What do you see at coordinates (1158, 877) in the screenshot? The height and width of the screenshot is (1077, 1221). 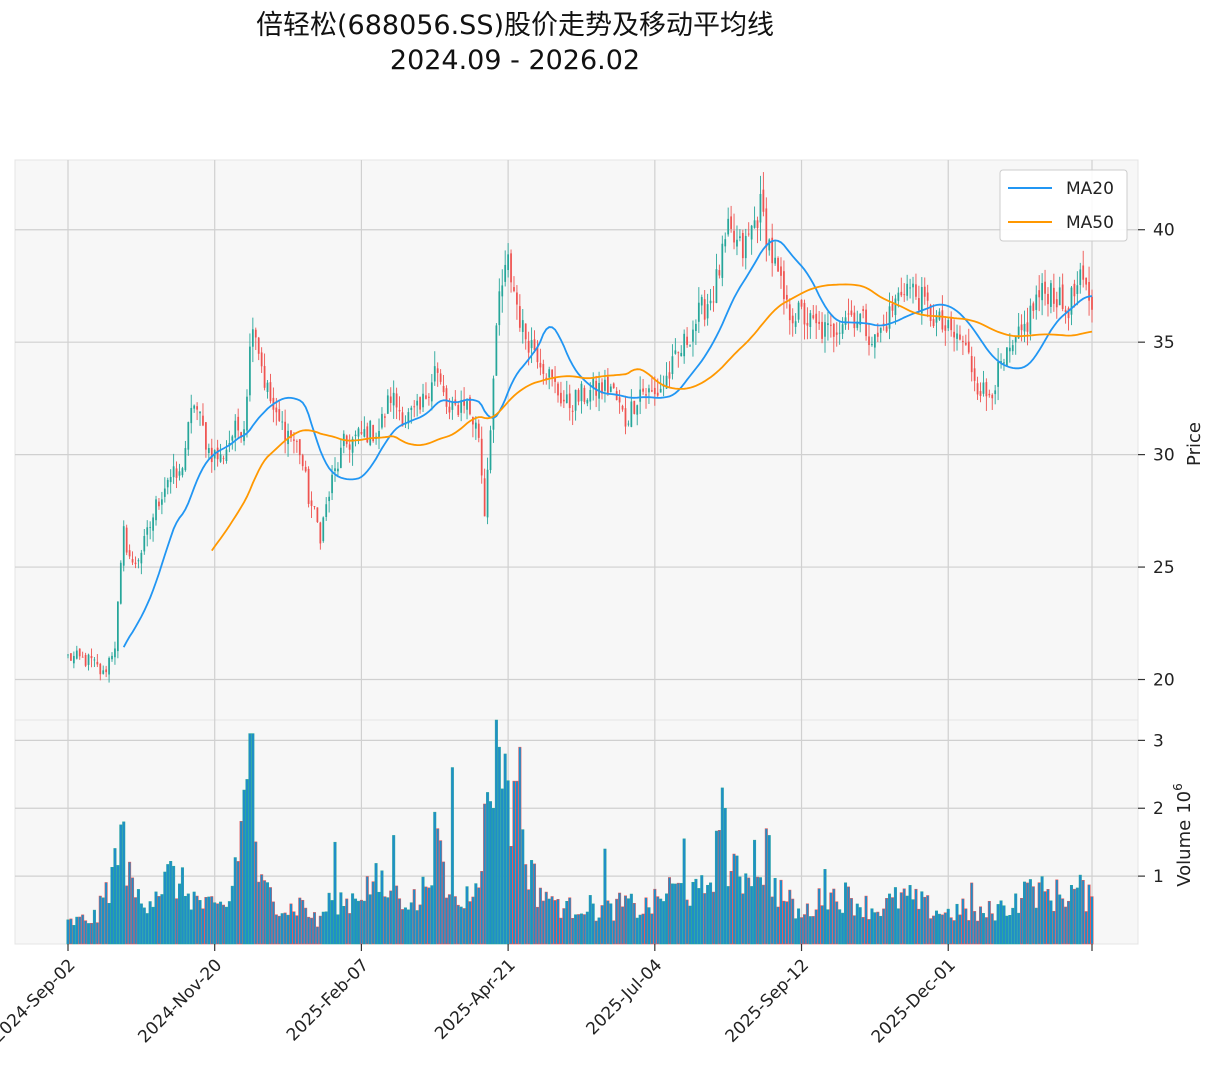 I see `volume-tick-label: 1` at bounding box center [1158, 877].